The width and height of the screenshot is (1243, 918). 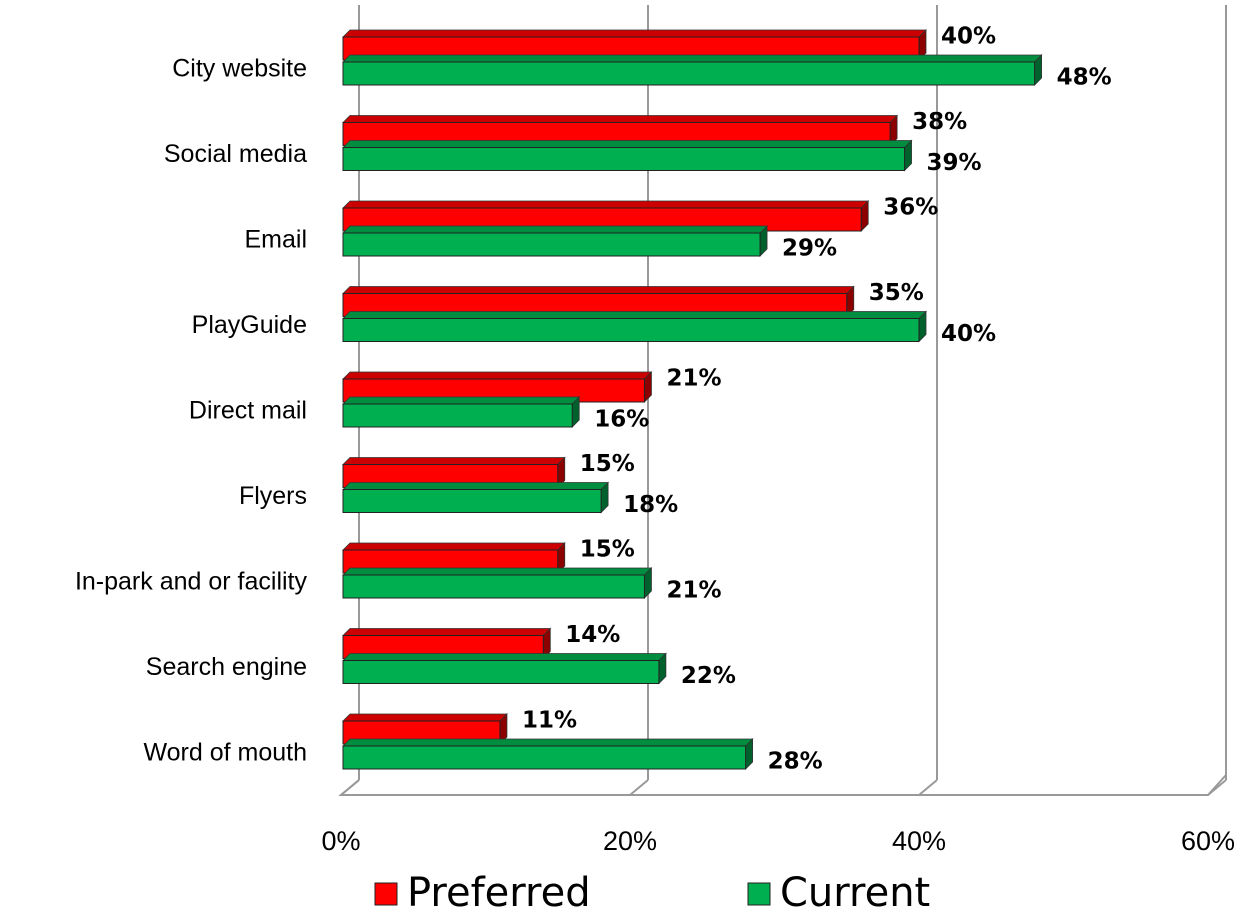 I want to click on data-label: 36%, so click(x=910, y=208).